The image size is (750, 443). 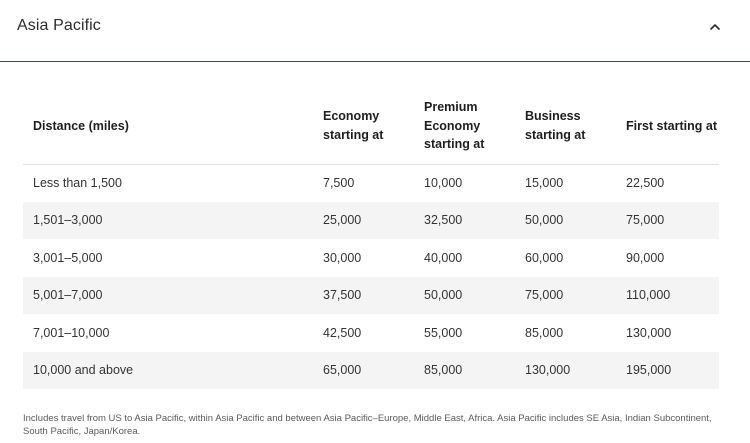 What do you see at coordinates (71, 332) in the screenshot?
I see `distance-cell: 7,001–10,000` at bounding box center [71, 332].